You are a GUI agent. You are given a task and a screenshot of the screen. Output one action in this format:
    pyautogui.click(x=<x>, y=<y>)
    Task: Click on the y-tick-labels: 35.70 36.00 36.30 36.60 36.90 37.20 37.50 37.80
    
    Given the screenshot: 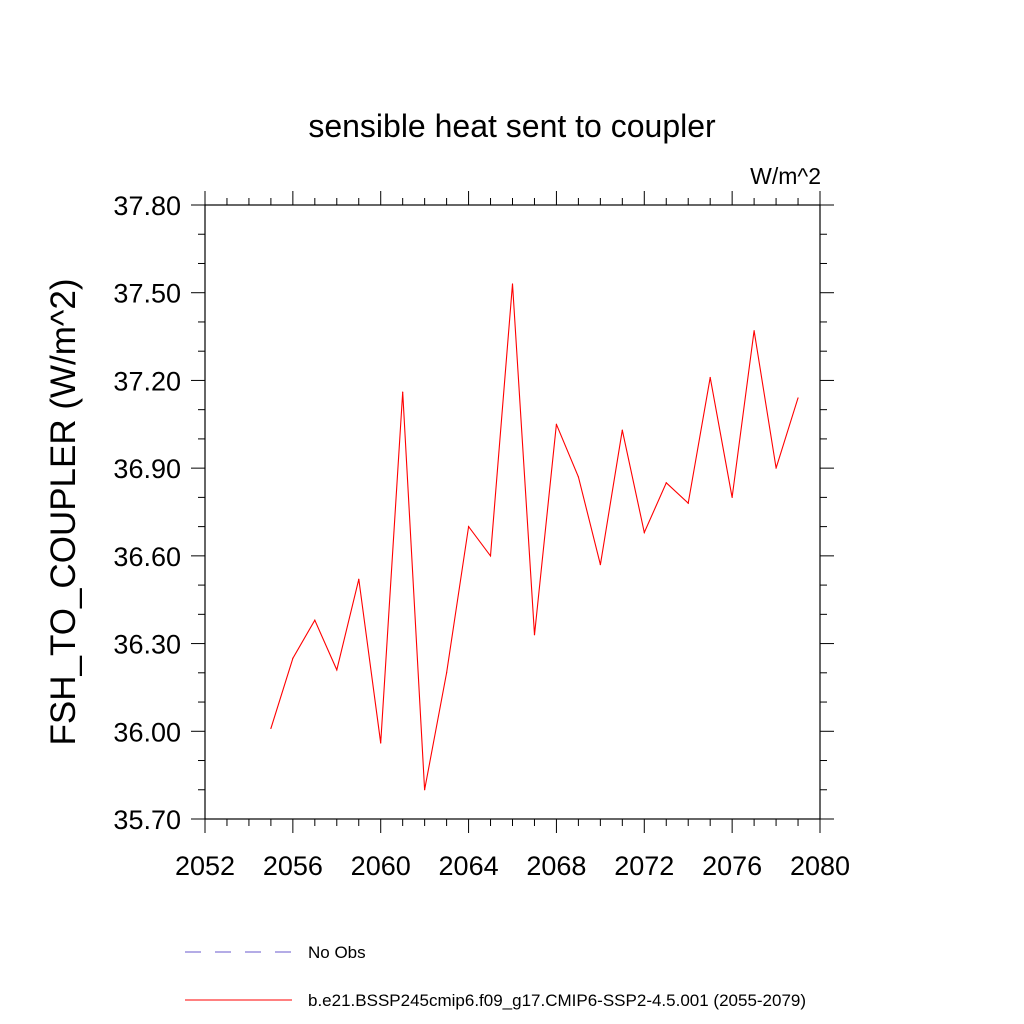 What is the action you would take?
    pyautogui.click(x=147, y=513)
    